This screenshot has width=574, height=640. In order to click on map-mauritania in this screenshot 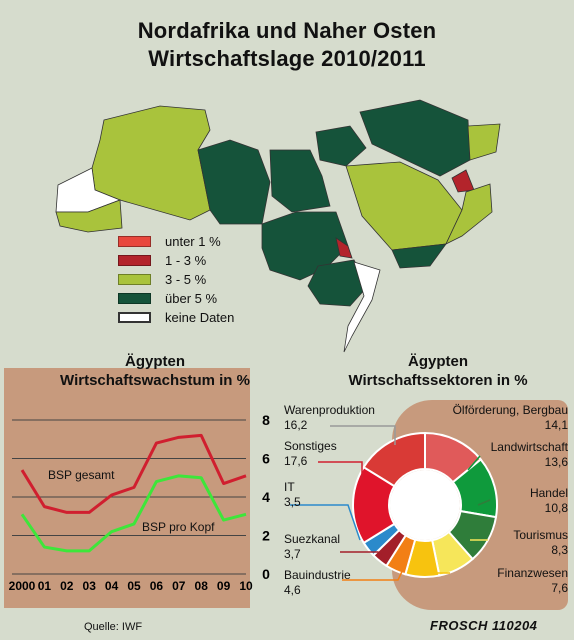, I will do `click(89, 216)`.